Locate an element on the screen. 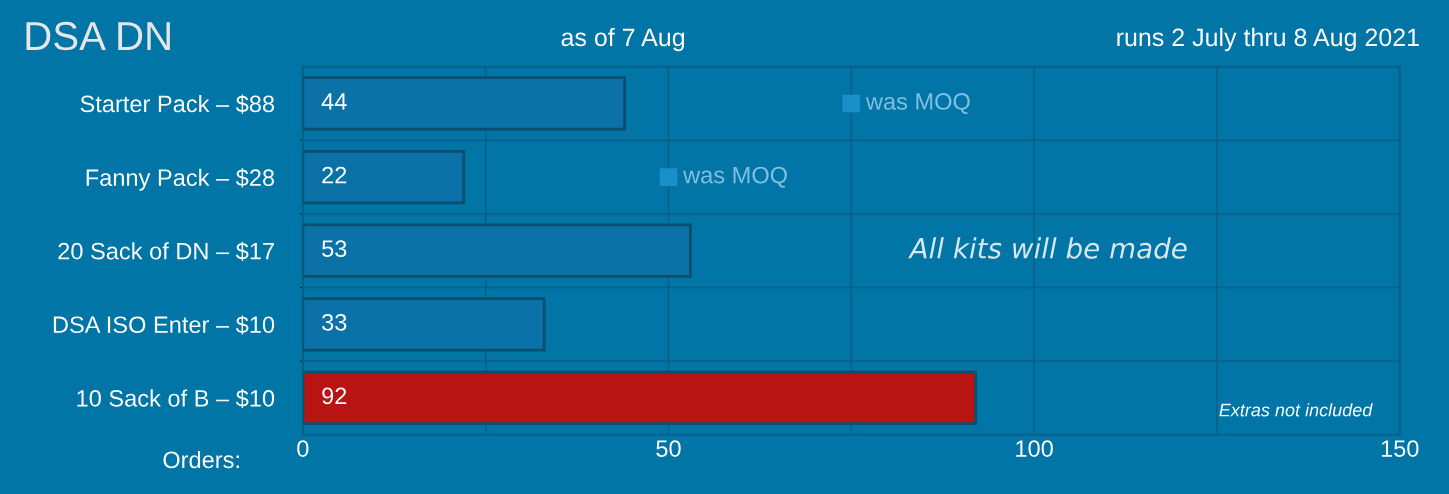 This screenshot has width=1449, height=494. y-tick-label: Fanny Pack – $28 is located at coordinates (180, 179).